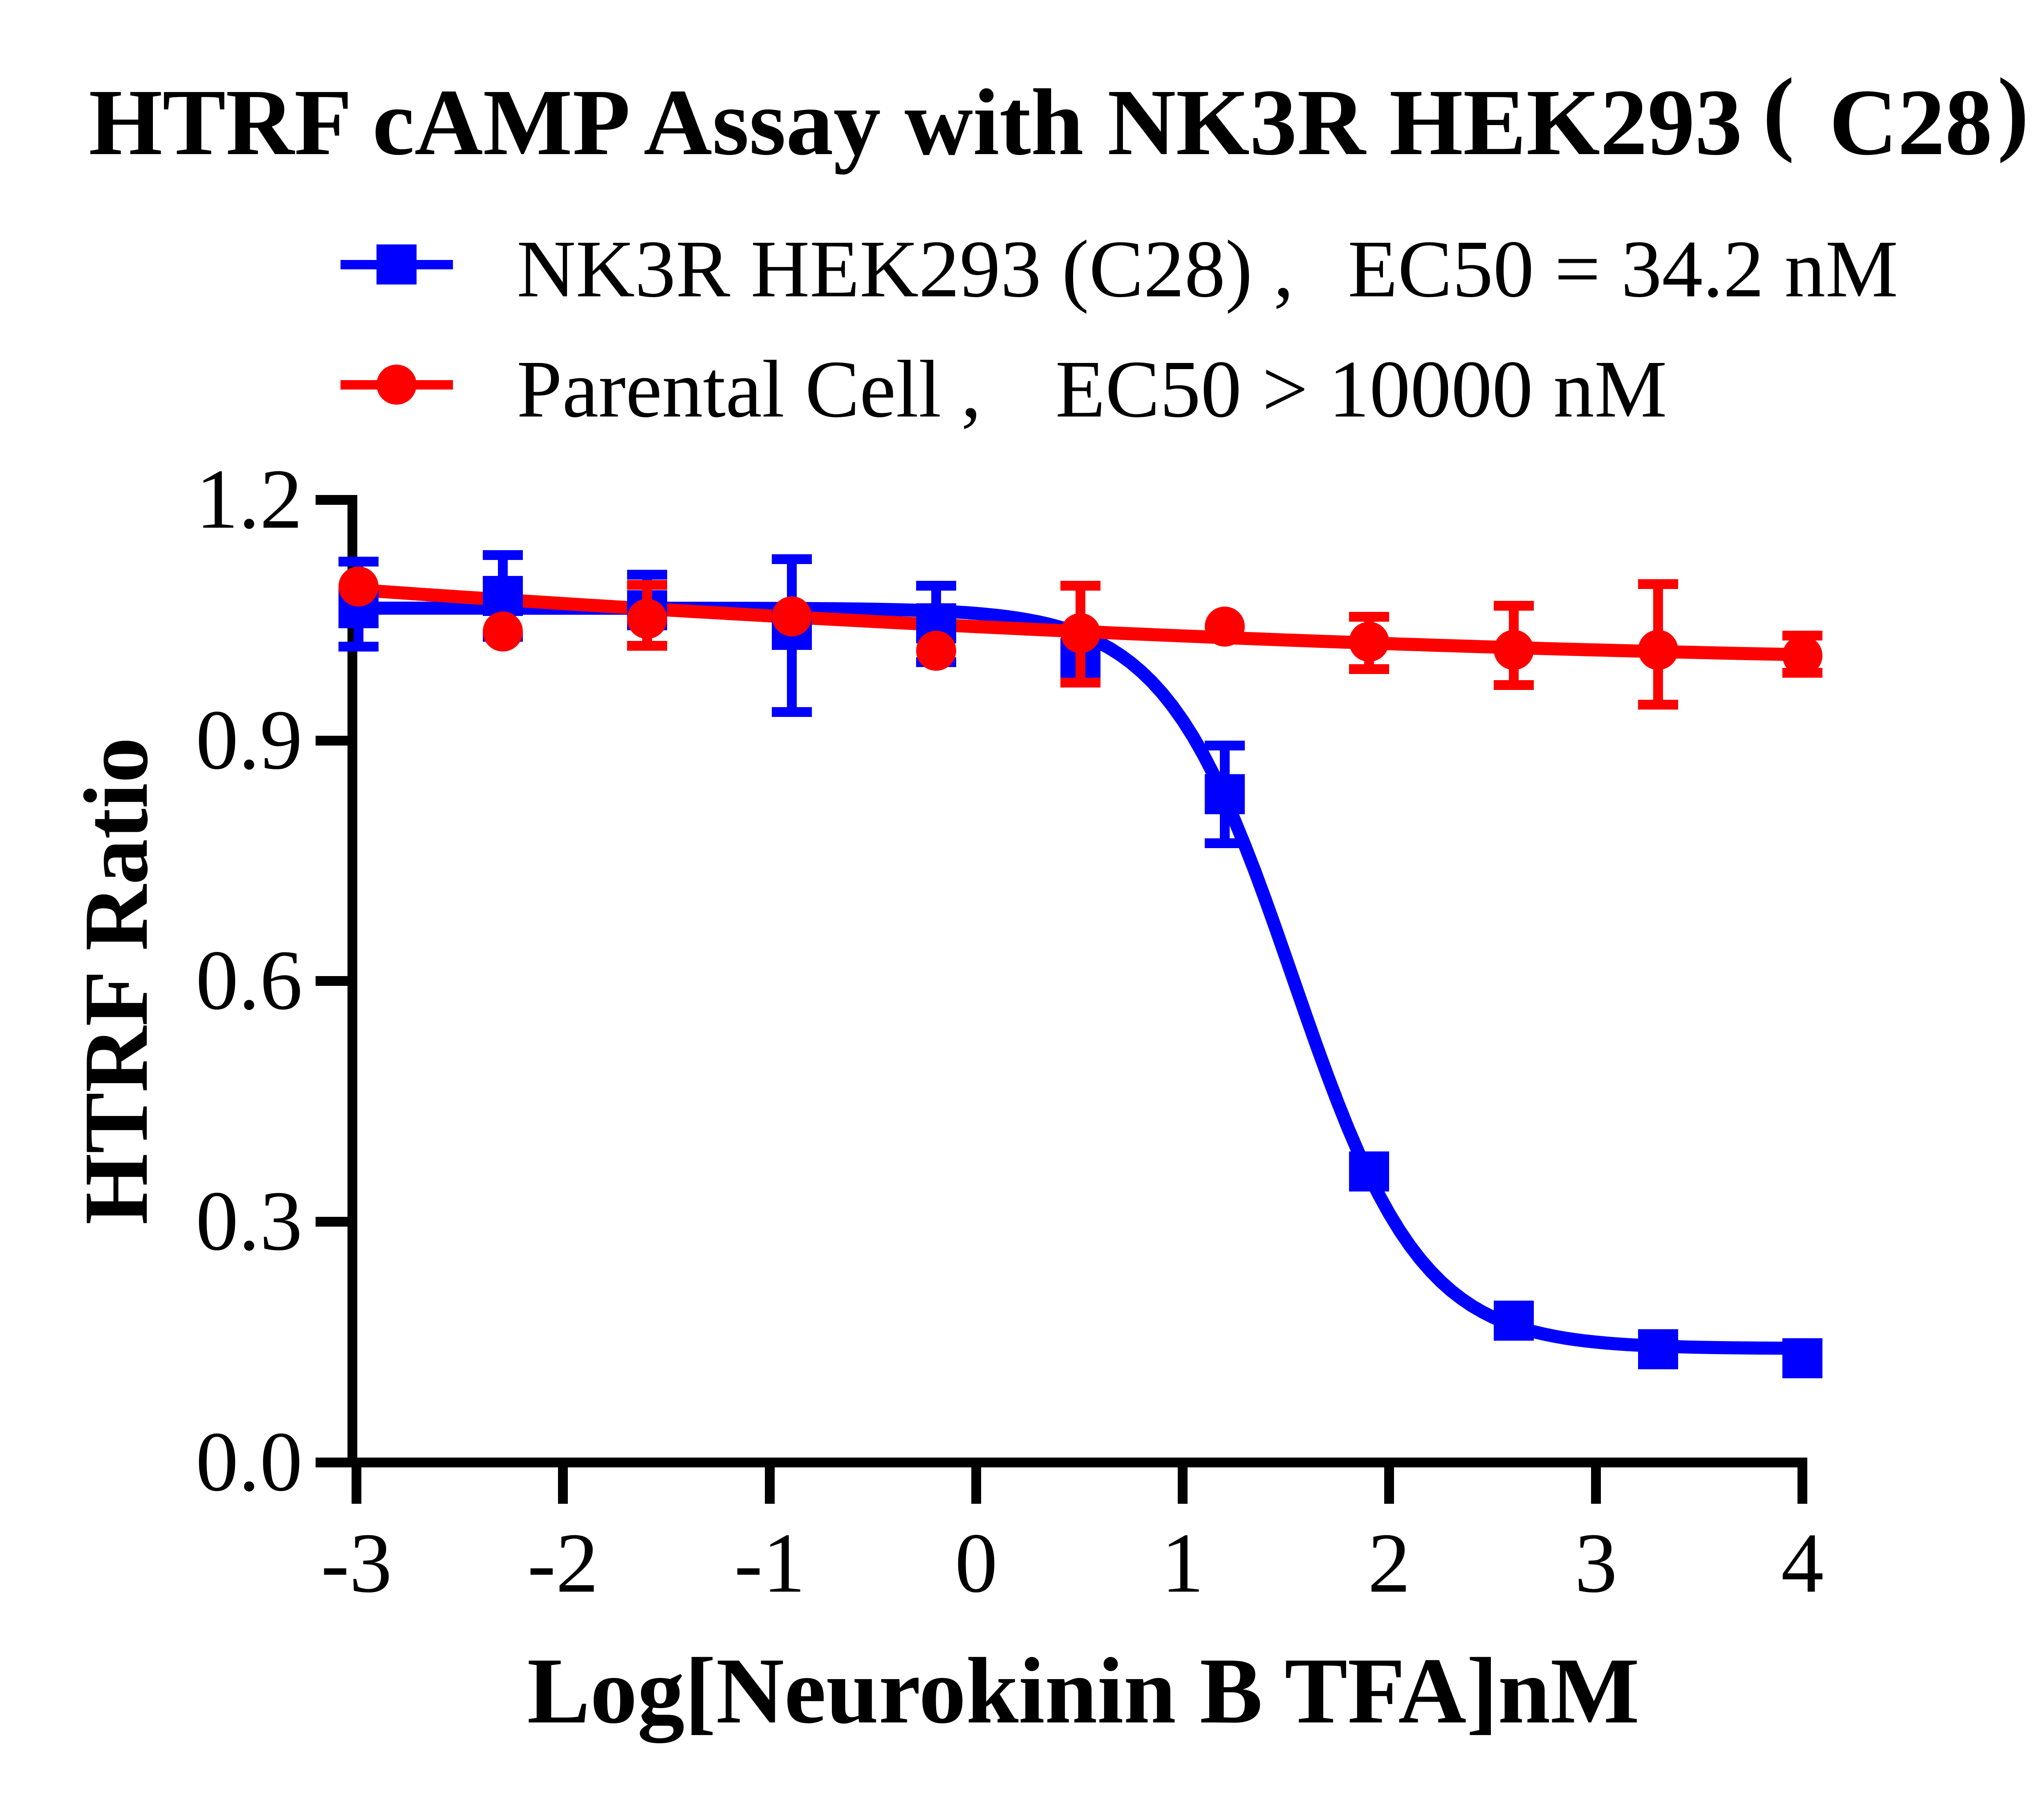  Describe the element at coordinates (1802, 1563) in the screenshot. I see `svg-text: 4` at that location.